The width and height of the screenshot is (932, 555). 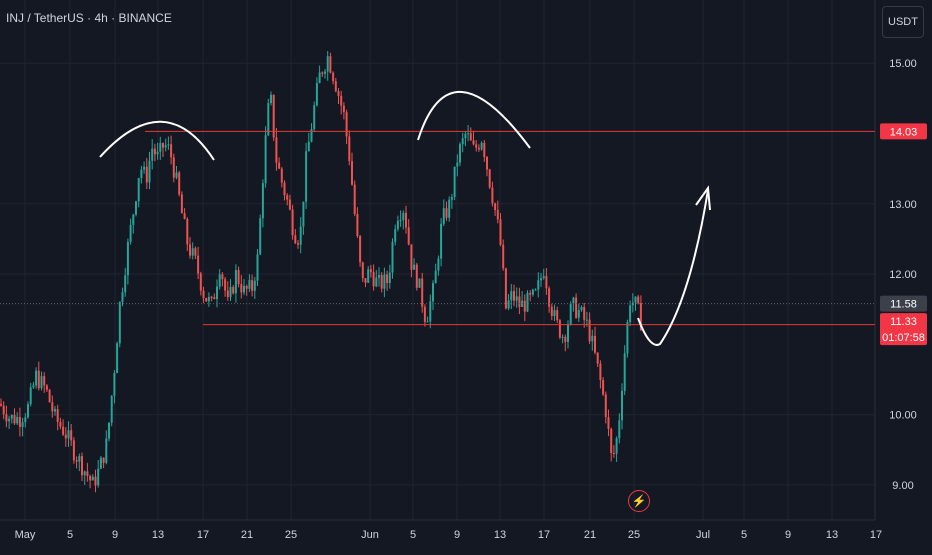 I want to click on x-tick-label: 21, so click(x=247, y=535).